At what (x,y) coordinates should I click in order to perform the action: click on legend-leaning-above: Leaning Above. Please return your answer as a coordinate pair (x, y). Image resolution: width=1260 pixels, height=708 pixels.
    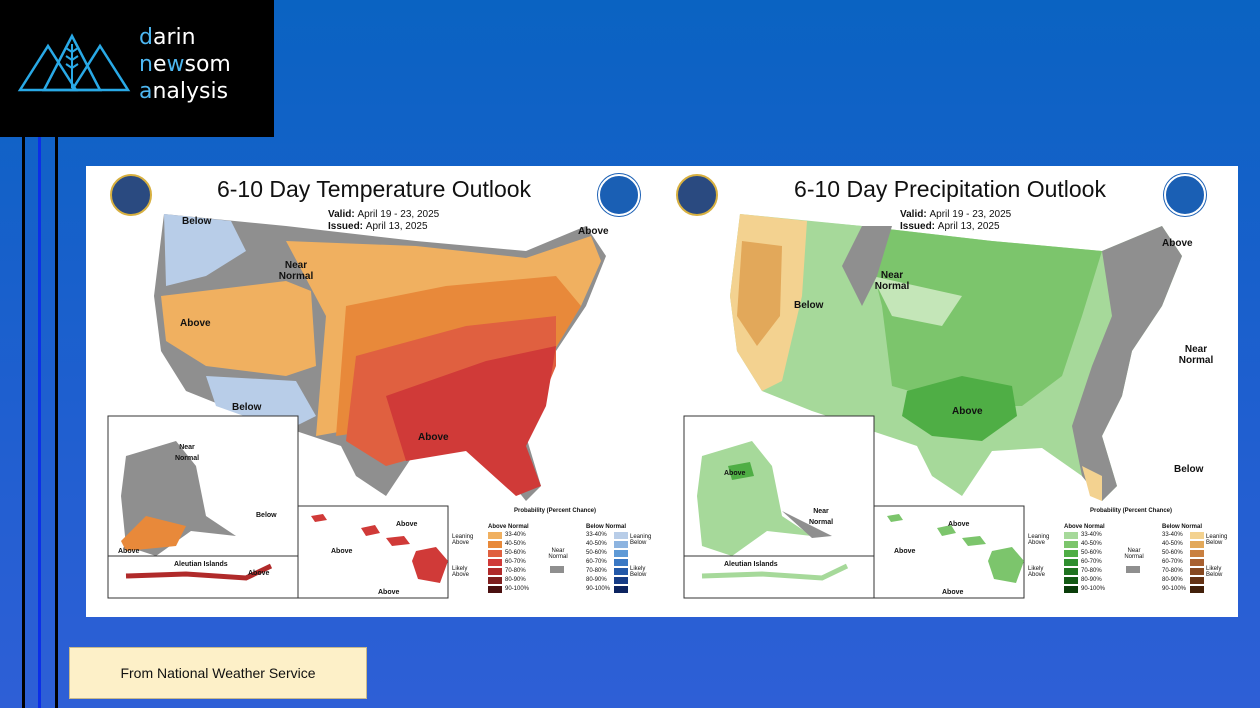
    Looking at the image, I should click on (1039, 540).